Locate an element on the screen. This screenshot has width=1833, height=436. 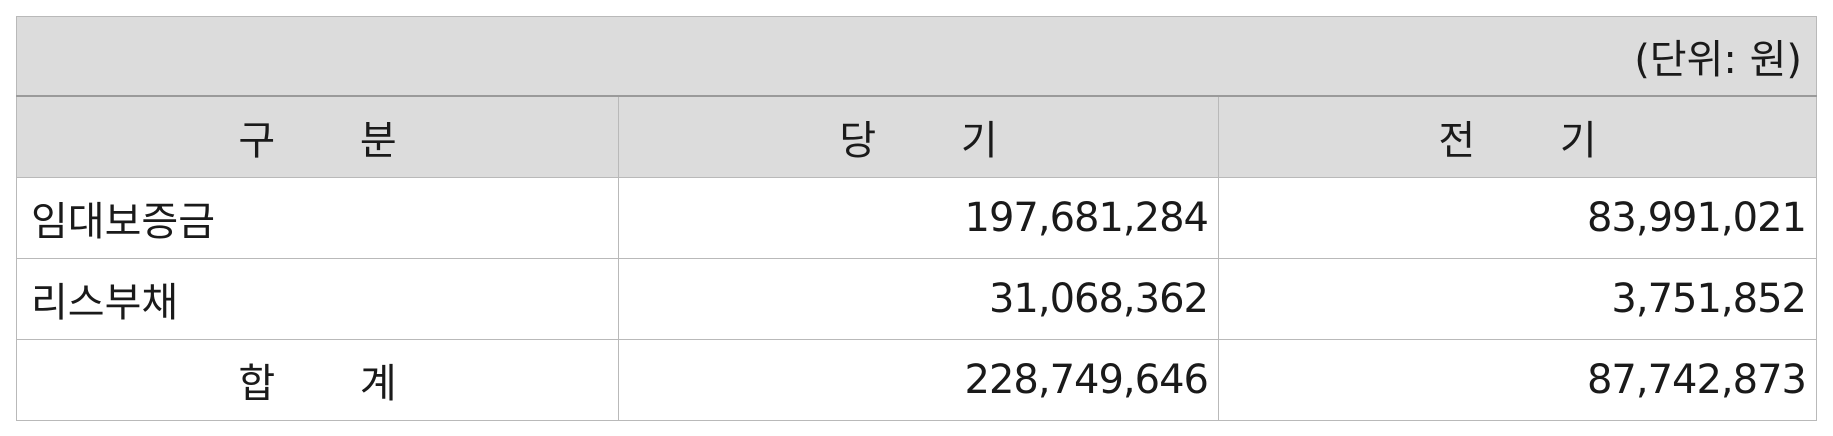
header-previous-period: 전 기 is located at coordinates (1517, 136).